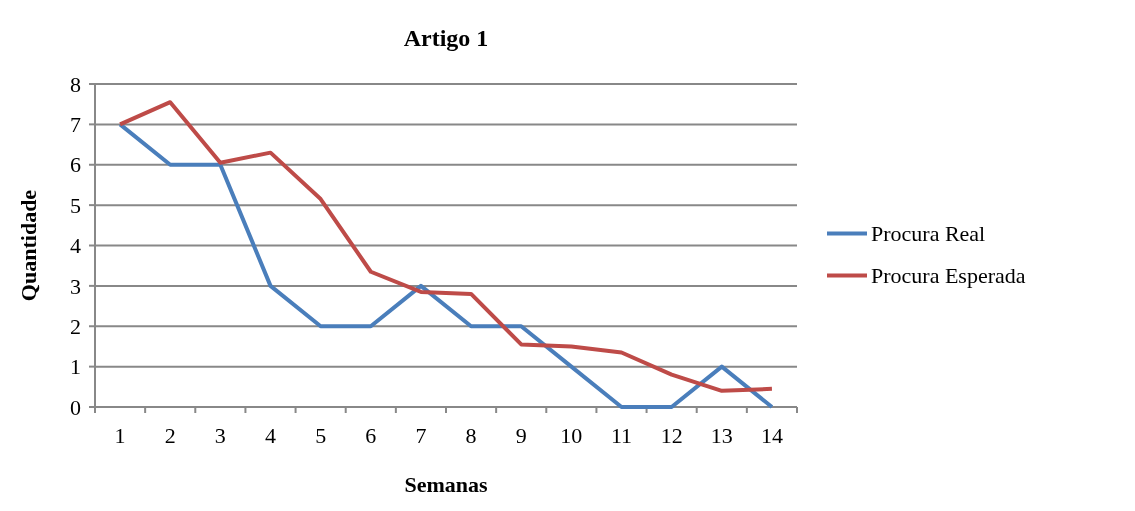 Image resolution: width=1135 pixels, height=511 pixels. What do you see at coordinates (120, 435) in the screenshot?
I see `x-tick-label: 1` at bounding box center [120, 435].